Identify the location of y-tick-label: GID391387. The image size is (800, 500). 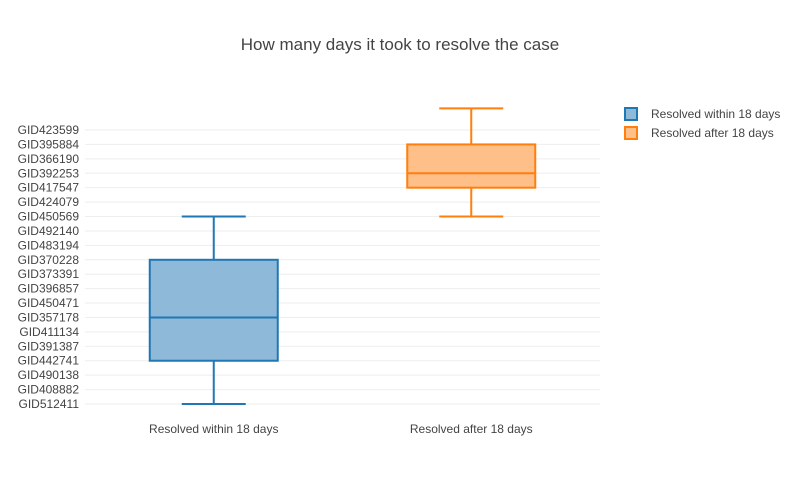
(49, 346).